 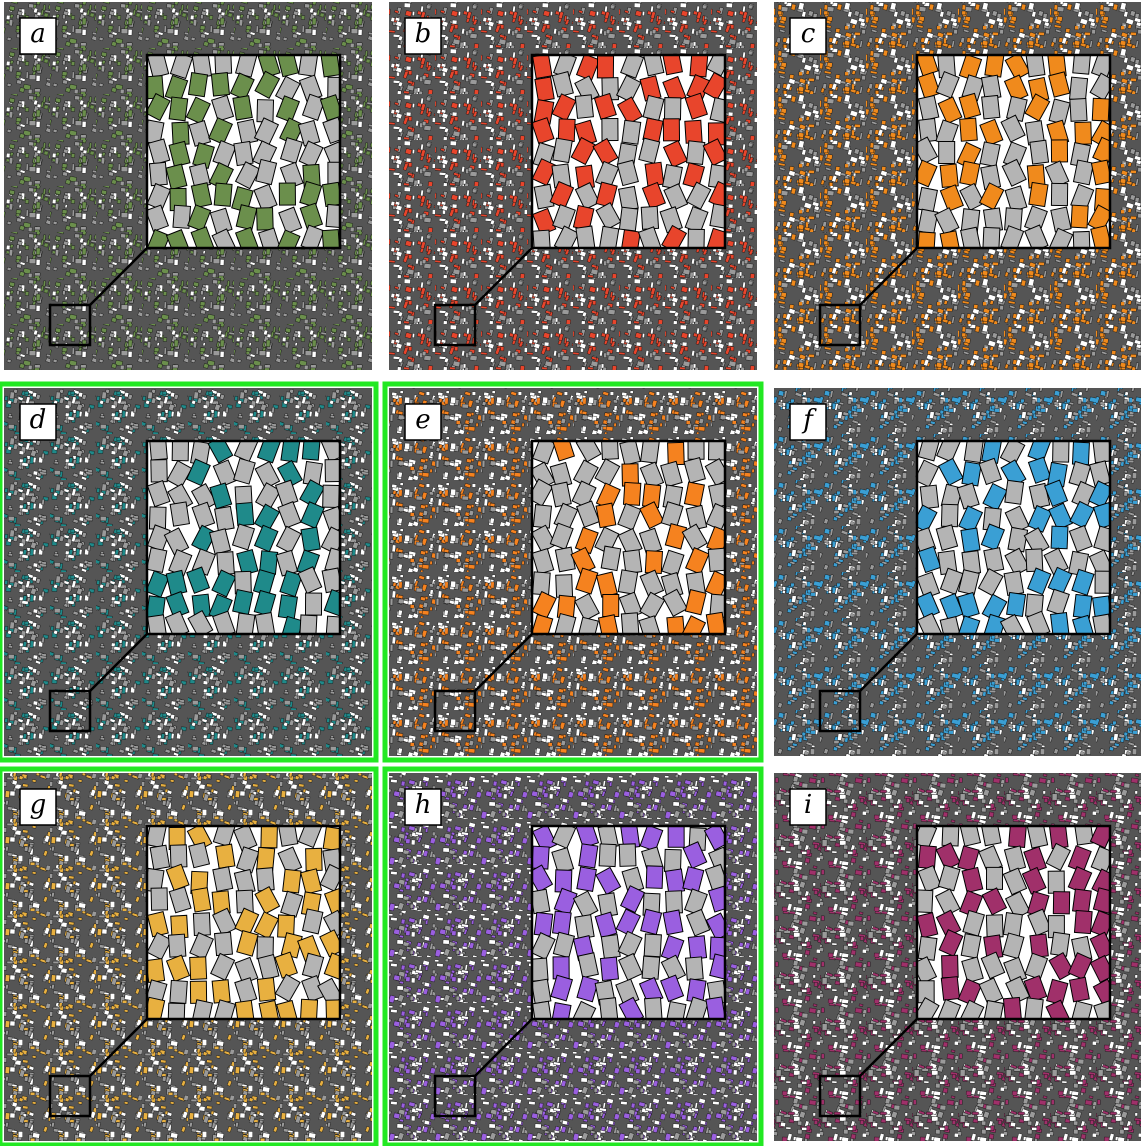 I want to click on panel-label: c, so click(x=808, y=34).